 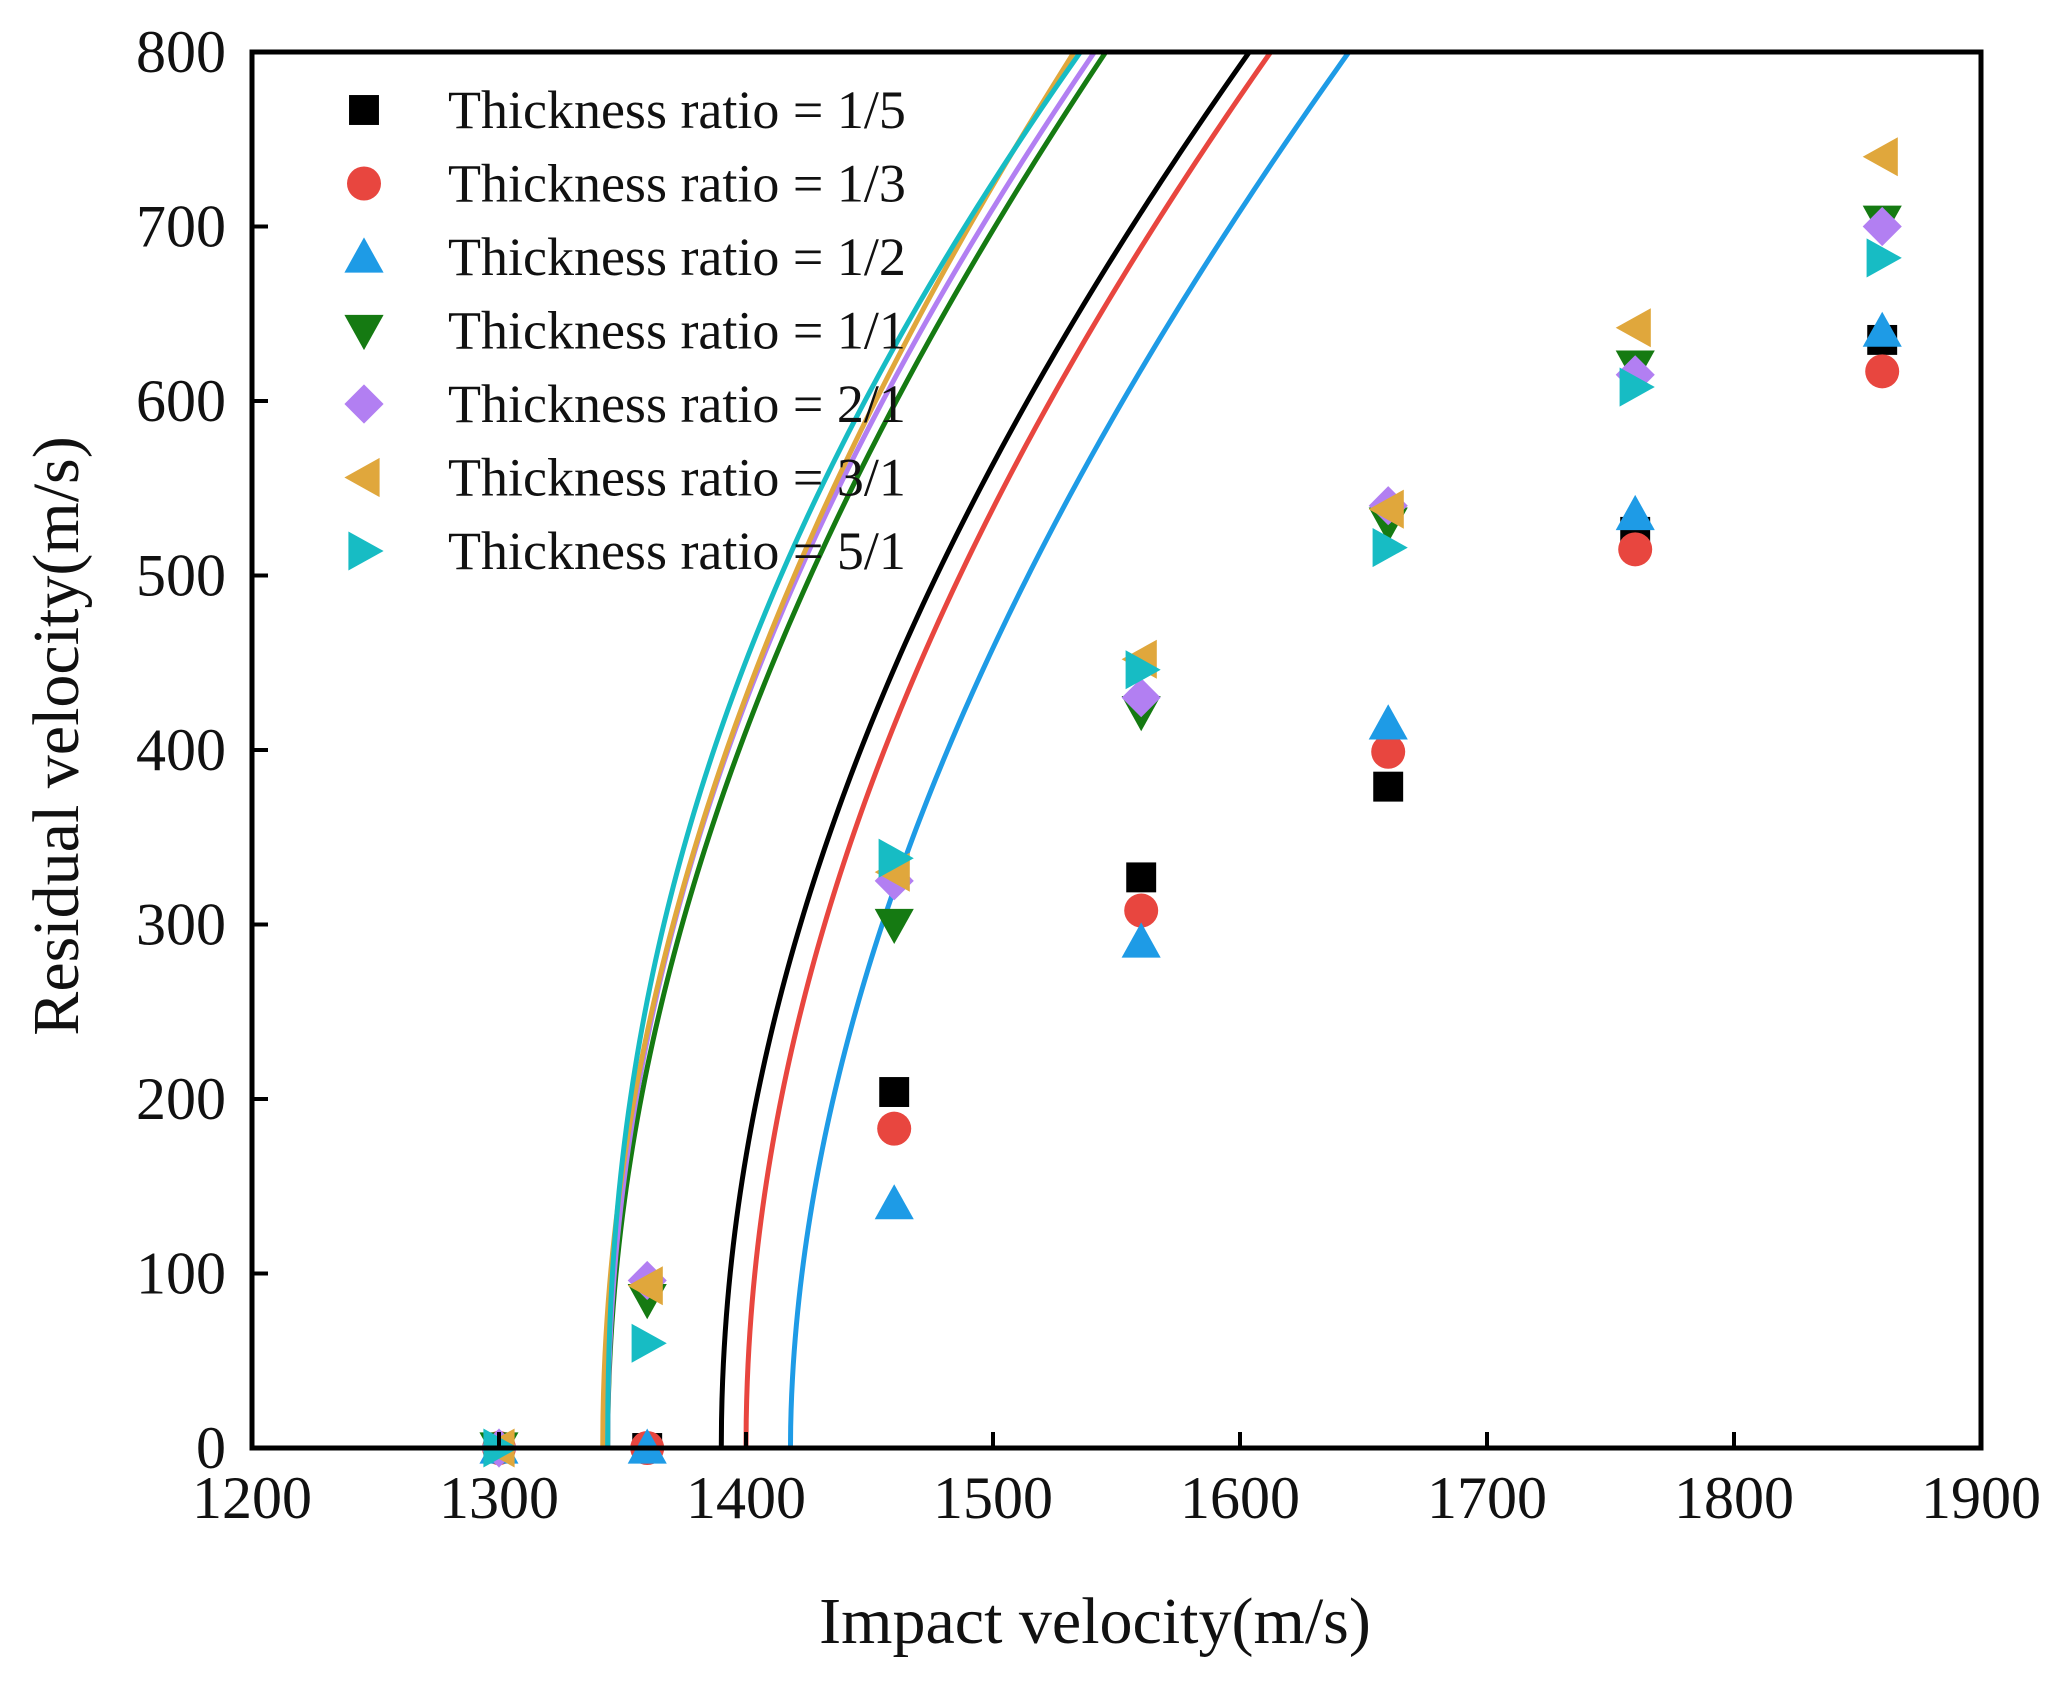 I want to click on x-axis-title: Impact velocity(m/s), so click(x=1095, y=1621).